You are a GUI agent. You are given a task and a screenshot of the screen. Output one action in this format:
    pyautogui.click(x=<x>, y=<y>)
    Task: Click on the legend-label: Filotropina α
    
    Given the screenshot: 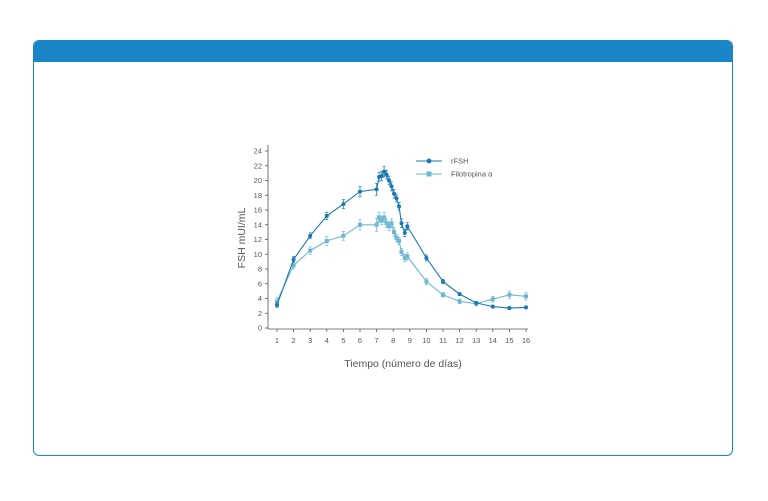 What is the action you would take?
    pyautogui.click(x=472, y=174)
    